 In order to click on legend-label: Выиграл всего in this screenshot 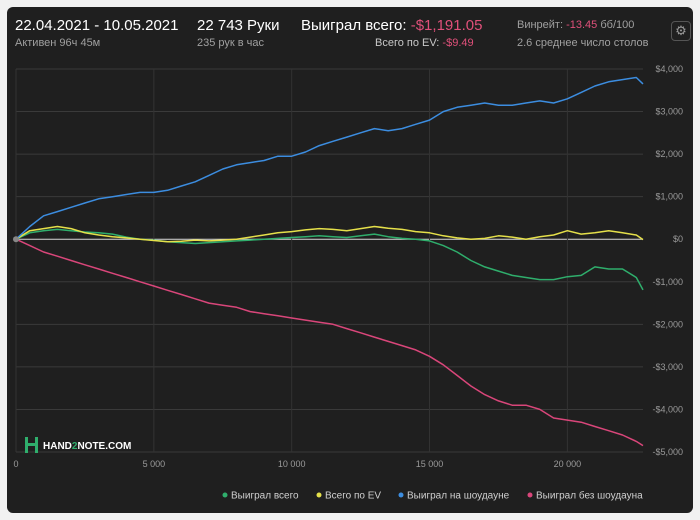, I will do `click(265, 496)`.